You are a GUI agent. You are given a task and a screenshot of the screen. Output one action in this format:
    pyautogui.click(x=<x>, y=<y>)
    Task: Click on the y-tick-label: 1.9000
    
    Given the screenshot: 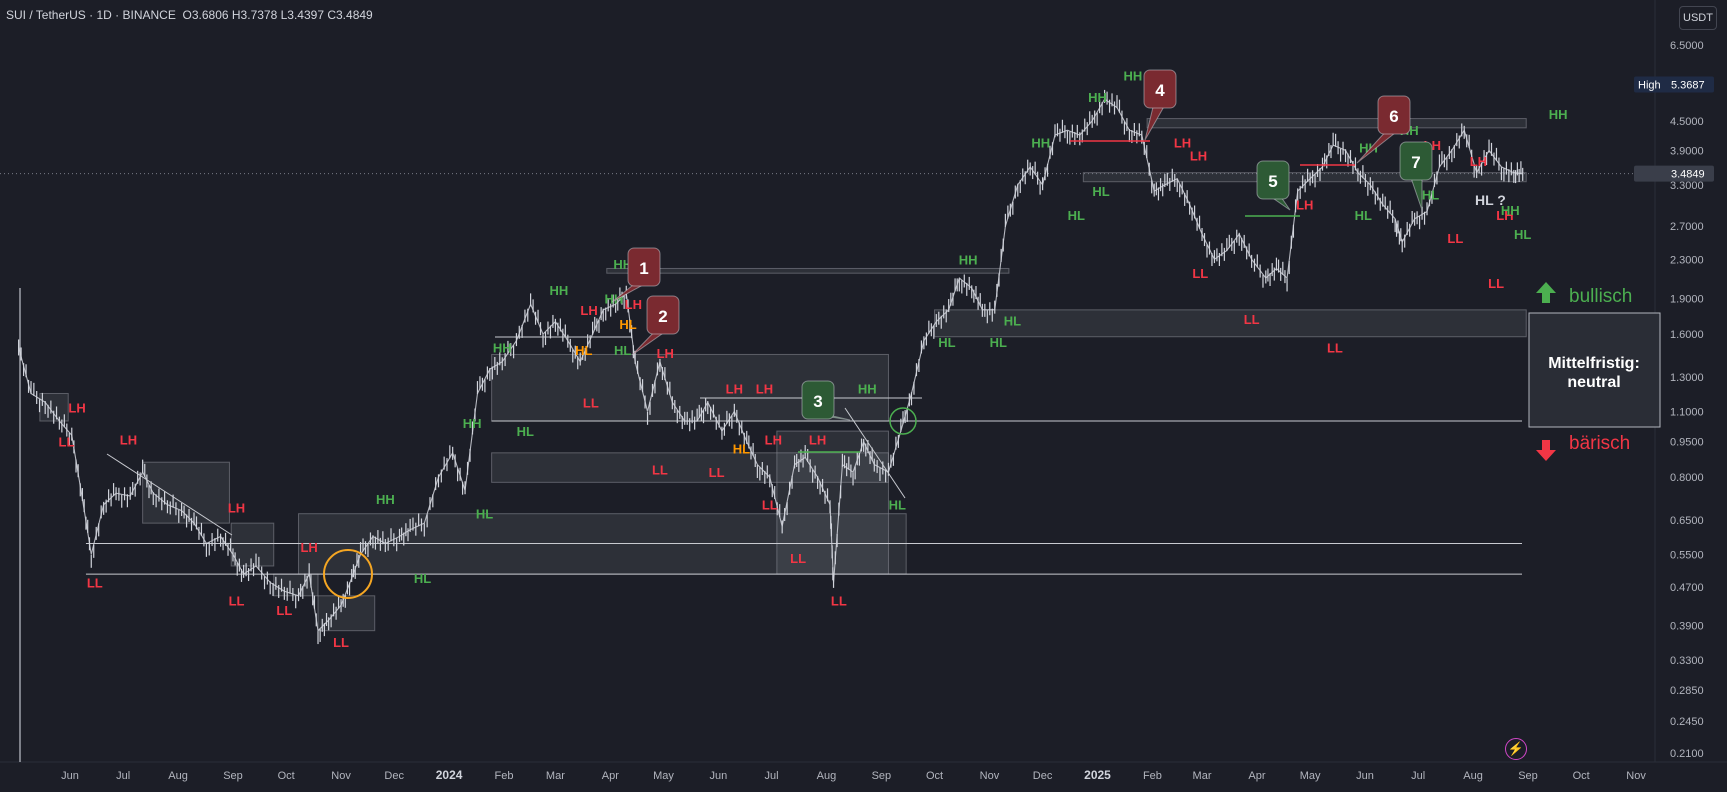 What is the action you would take?
    pyautogui.click(x=1687, y=300)
    